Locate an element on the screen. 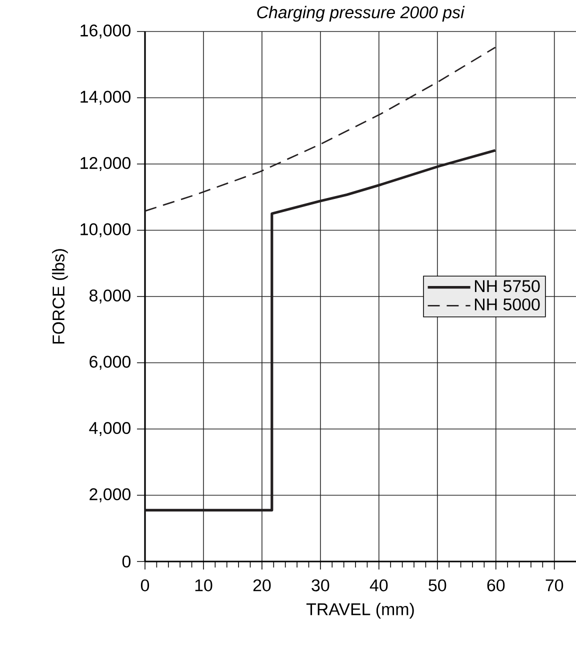  x-tick-label: 30 is located at coordinates (321, 585).